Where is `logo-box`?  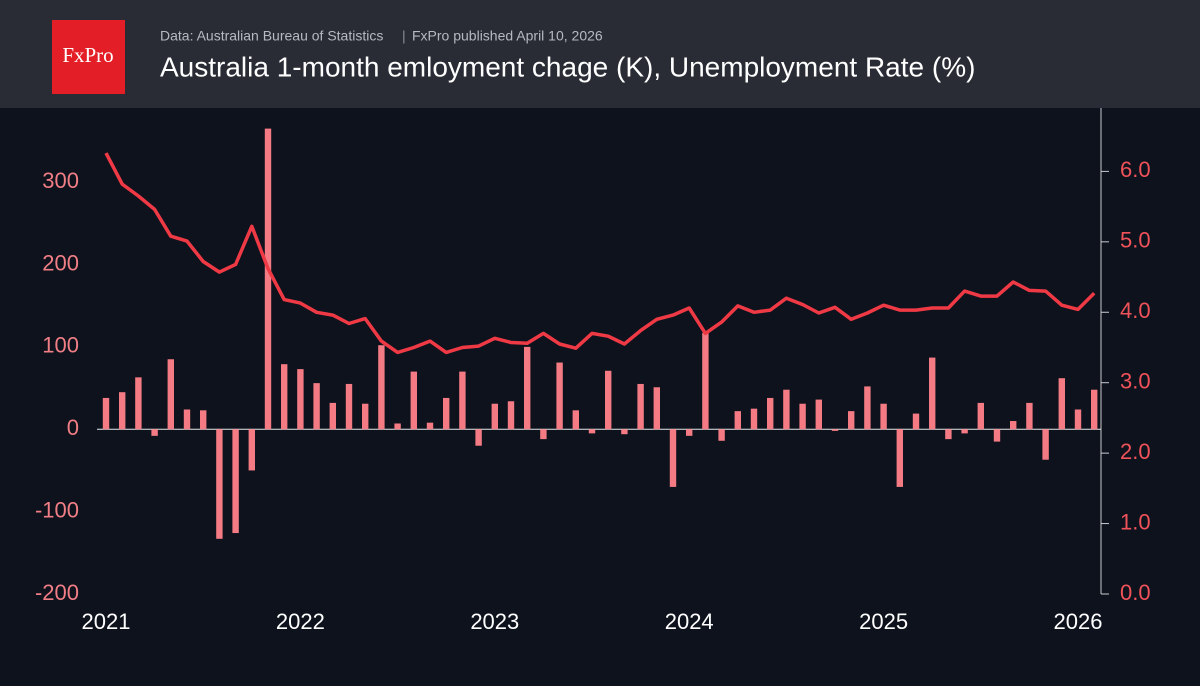
logo-box is located at coordinates (88, 57).